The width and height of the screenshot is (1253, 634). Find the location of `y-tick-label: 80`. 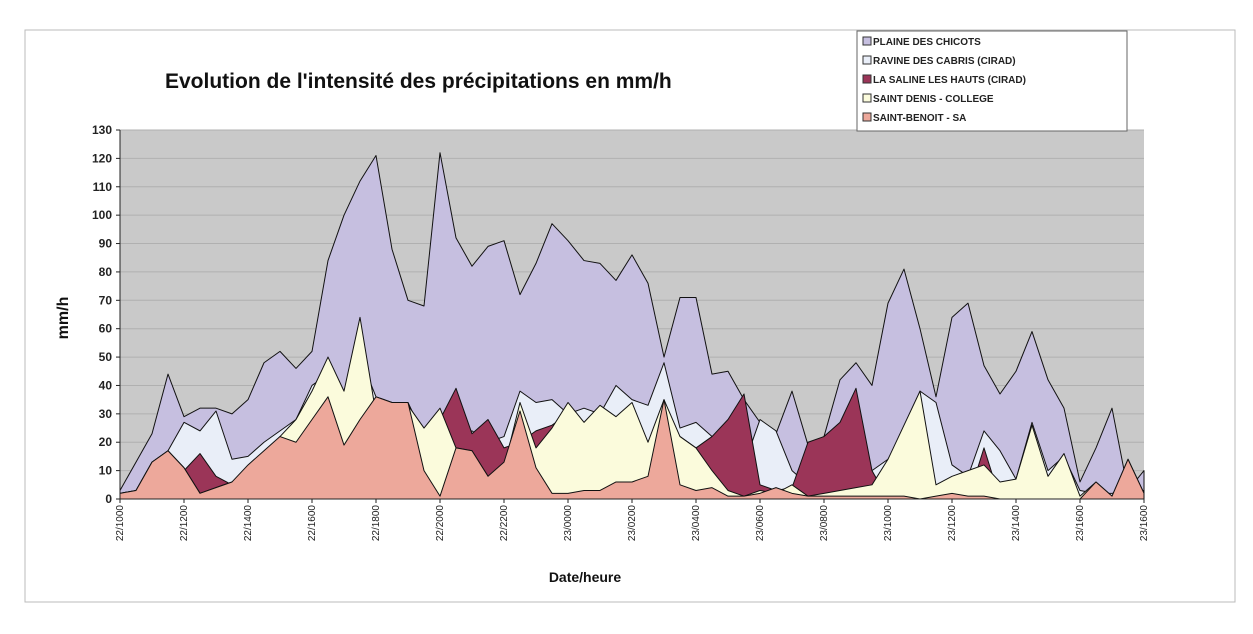

y-tick-label: 80 is located at coordinates (106, 272).